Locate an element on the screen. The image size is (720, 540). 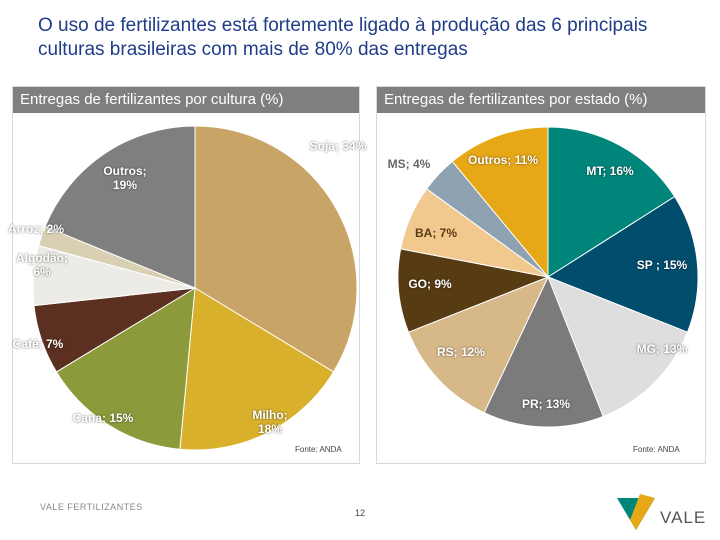
slice-label: SP ; 15% is located at coordinates (662, 265).